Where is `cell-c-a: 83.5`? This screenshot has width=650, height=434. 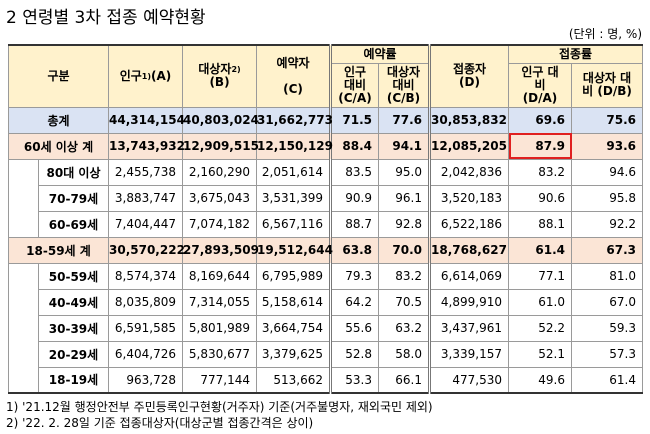
cell-c-a: 83.5 is located at coordinates (354, 172).